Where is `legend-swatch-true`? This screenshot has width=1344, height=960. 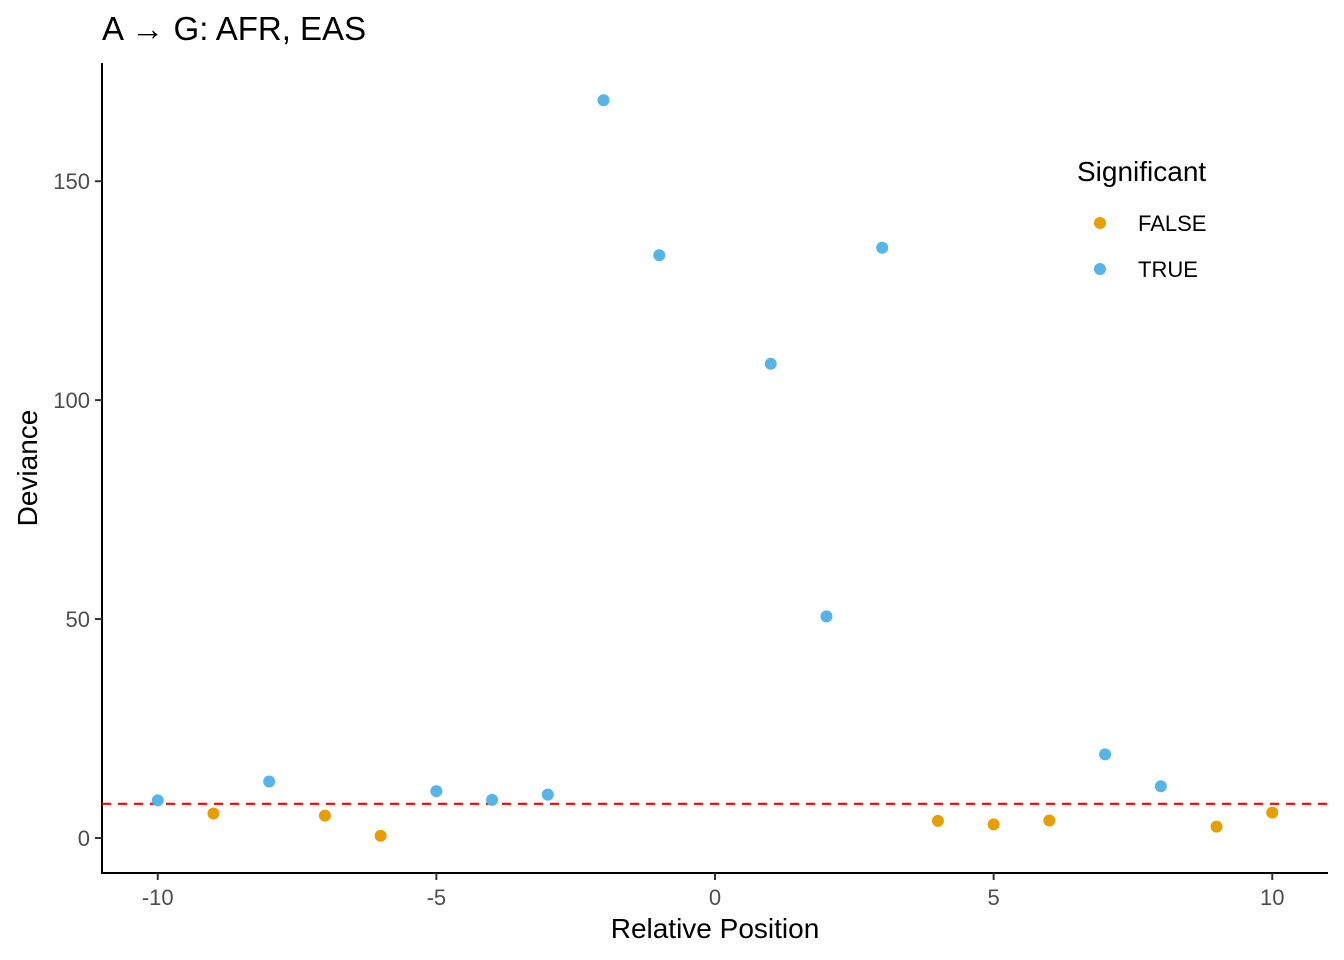 legend-swatch-true is located at coordinates (1100, 269).